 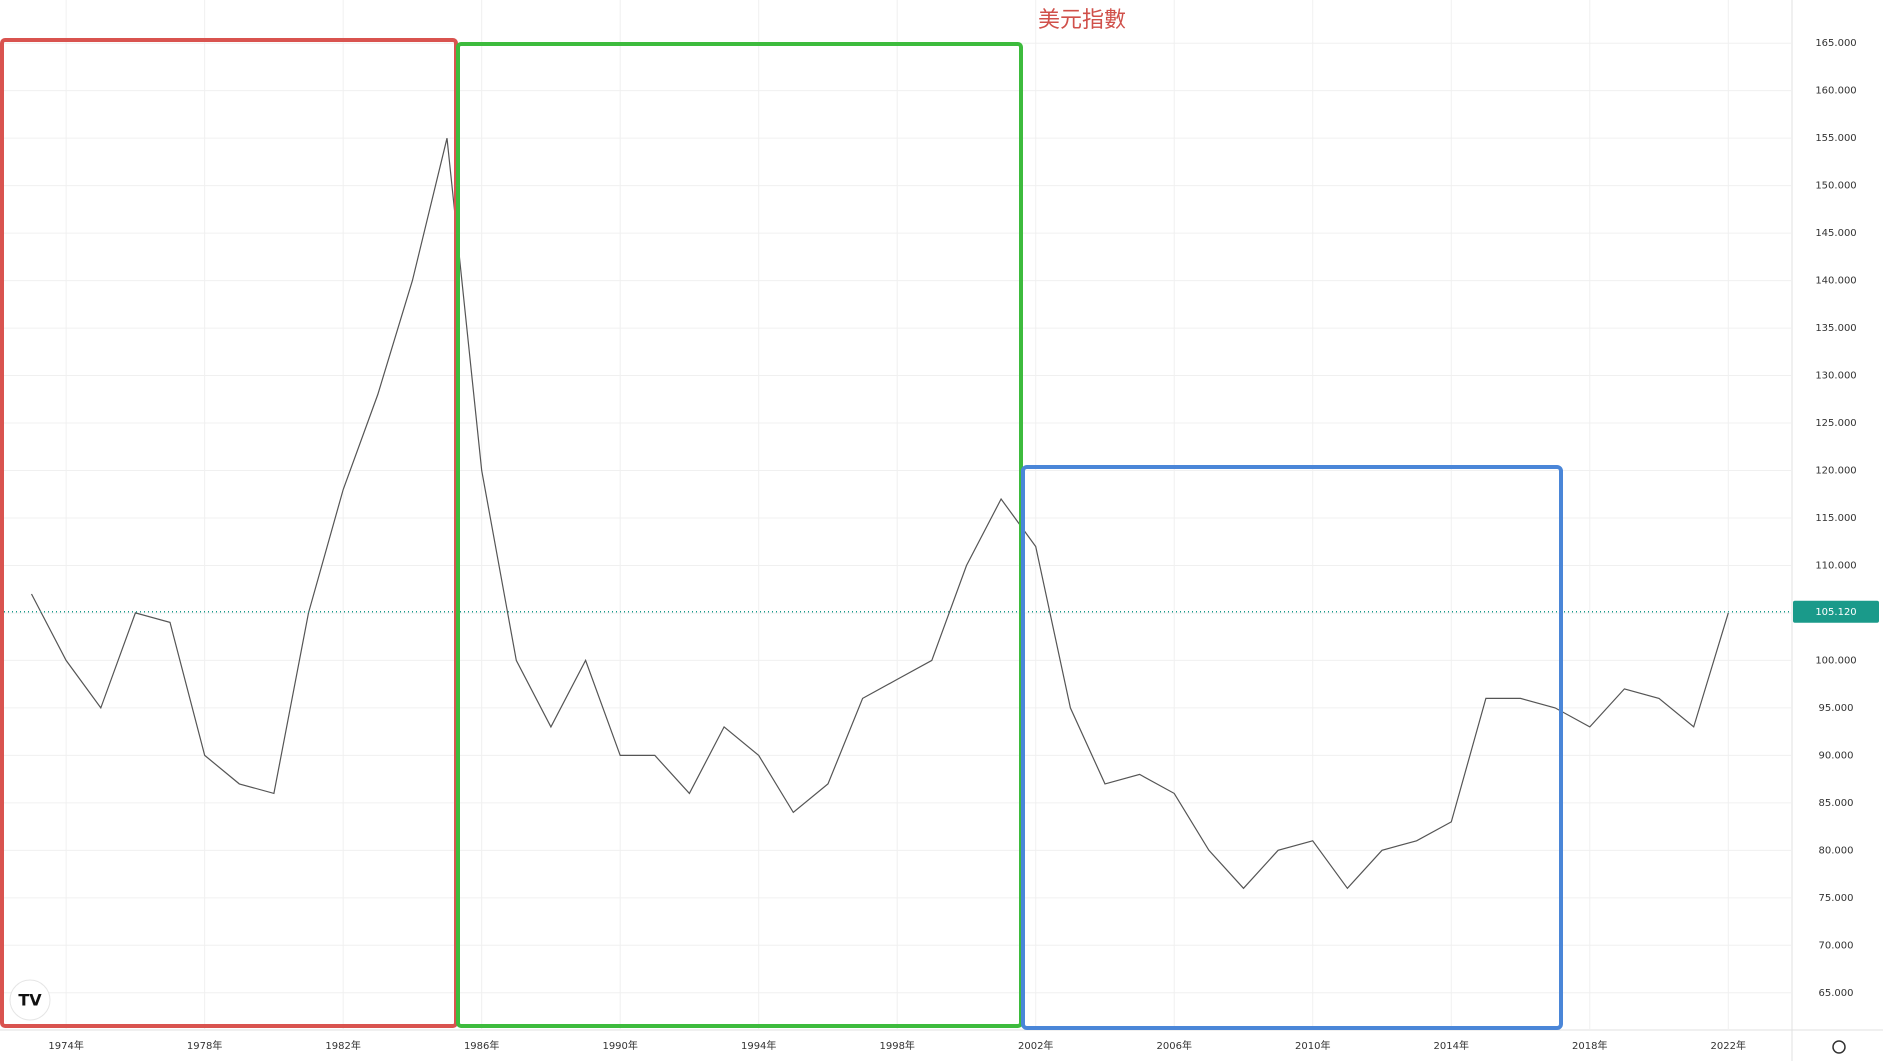 I want to click on y-tick-label: 145.000, so click(x=1835, y=233).